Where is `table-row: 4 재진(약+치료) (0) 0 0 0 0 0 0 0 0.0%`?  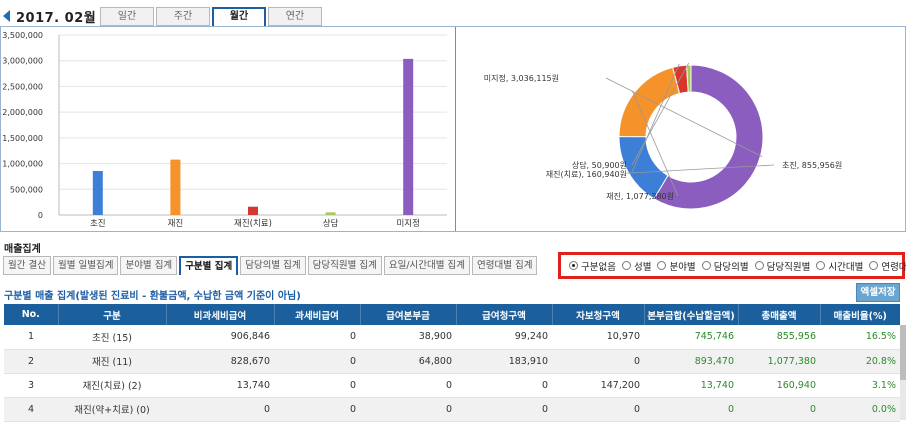
table-row: 4 재진(약+치료) (0) 0 0 0 0 0 0 0 0.0% is located at coordinates (452, 409).